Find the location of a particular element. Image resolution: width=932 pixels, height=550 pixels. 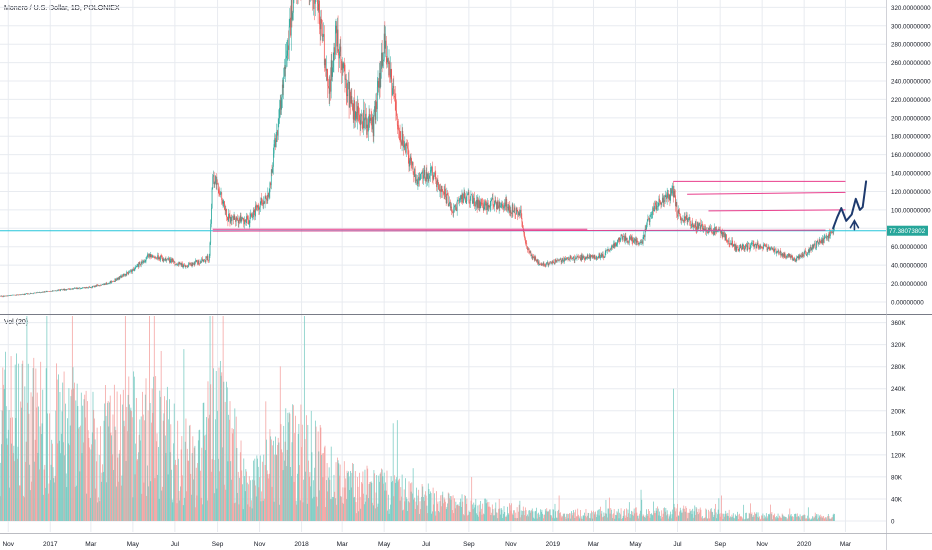

volume-axis-tick-label: 360K is located at coordinates (898, 323).